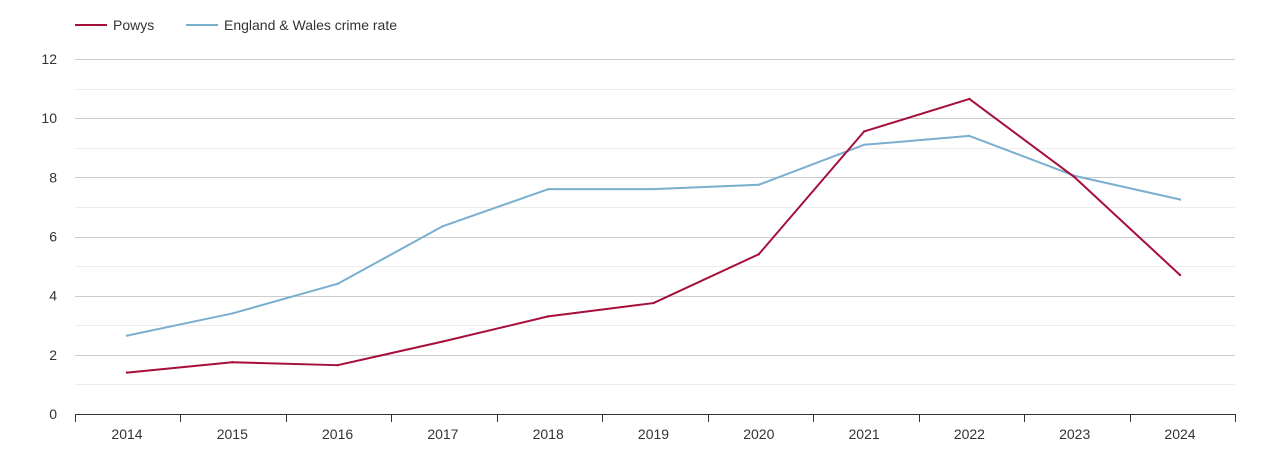 The image size is (1270, 450). I want to click on y-axis: 0 2 4 6 8 10 12, so click(49, 236).